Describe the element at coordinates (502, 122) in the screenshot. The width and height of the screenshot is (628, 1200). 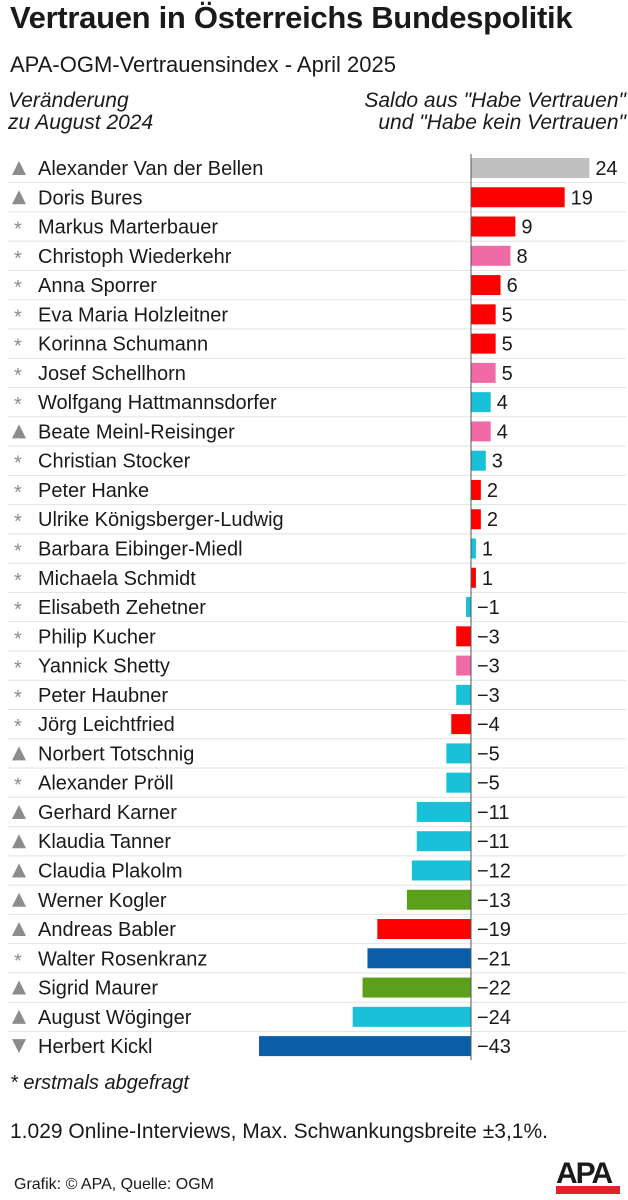
I see `value-header-line: und "Habe kein Vertrauen"` at that location.